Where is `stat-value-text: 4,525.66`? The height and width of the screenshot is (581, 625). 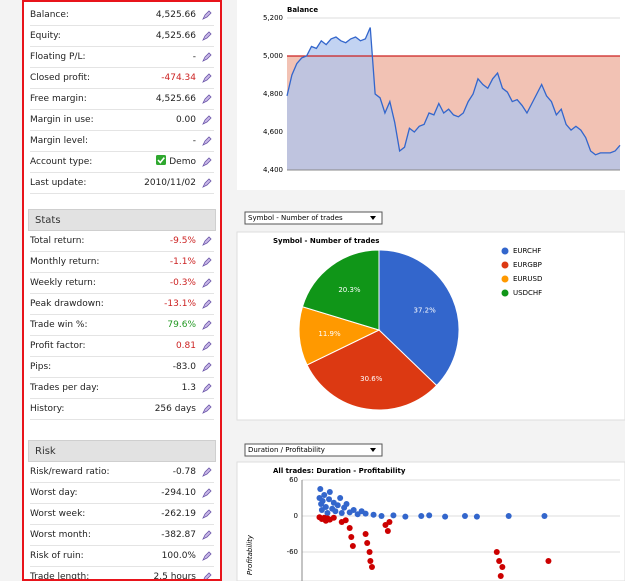 stat-value-text: 4,525.66 is located at coordinates (175, 36).